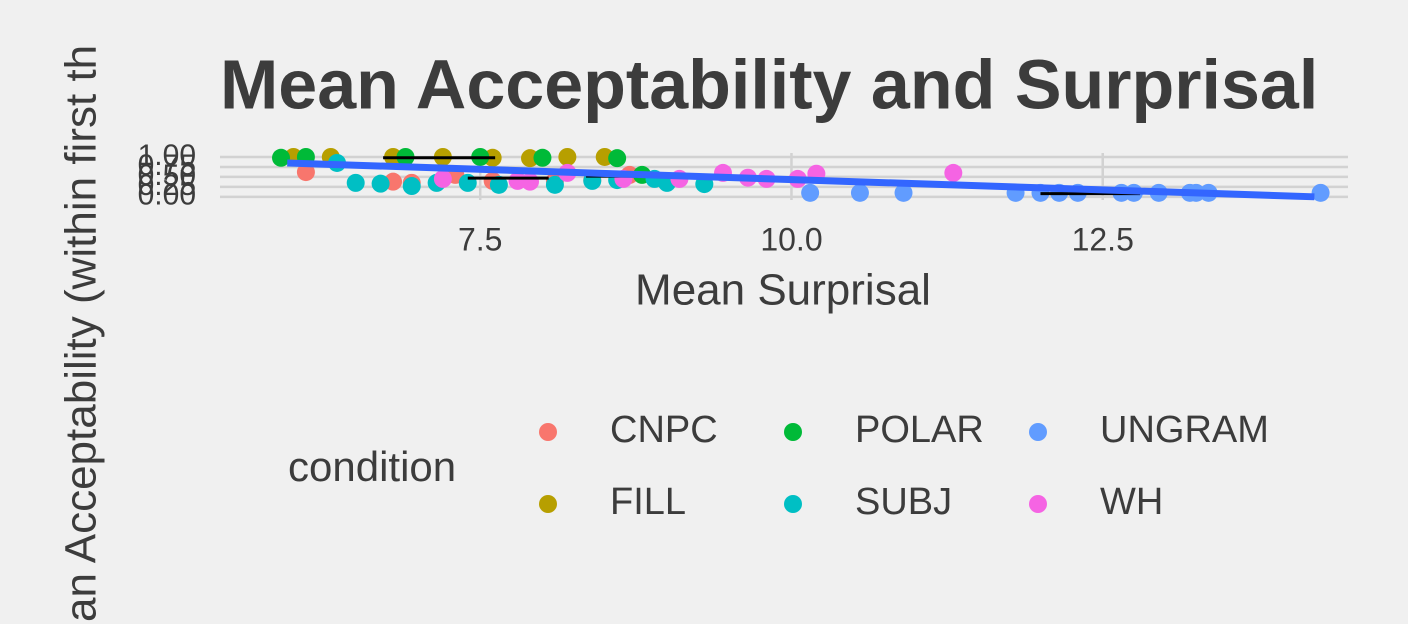 The width and height of the screenshot is (1408, 624). Describe the element at coordinates (1103, 239) in the screenshot. I see `x-tick-label: 12.5` at that location.